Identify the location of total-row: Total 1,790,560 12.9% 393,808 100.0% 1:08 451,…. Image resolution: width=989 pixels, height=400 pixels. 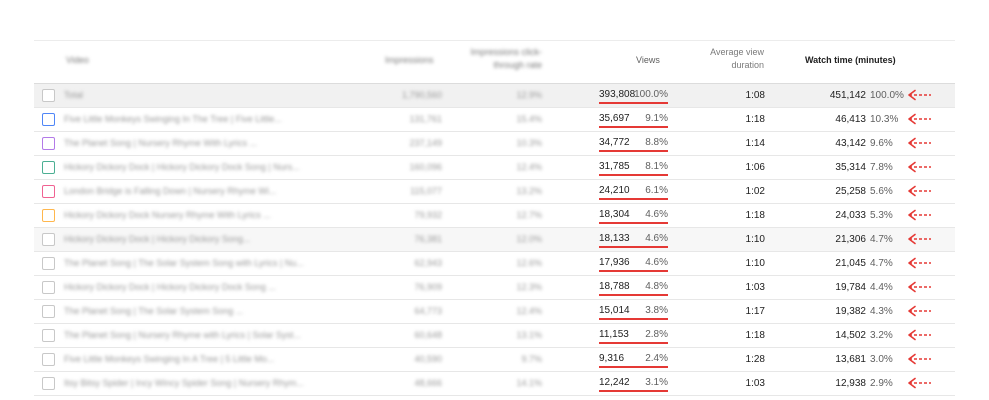
(494, 96).